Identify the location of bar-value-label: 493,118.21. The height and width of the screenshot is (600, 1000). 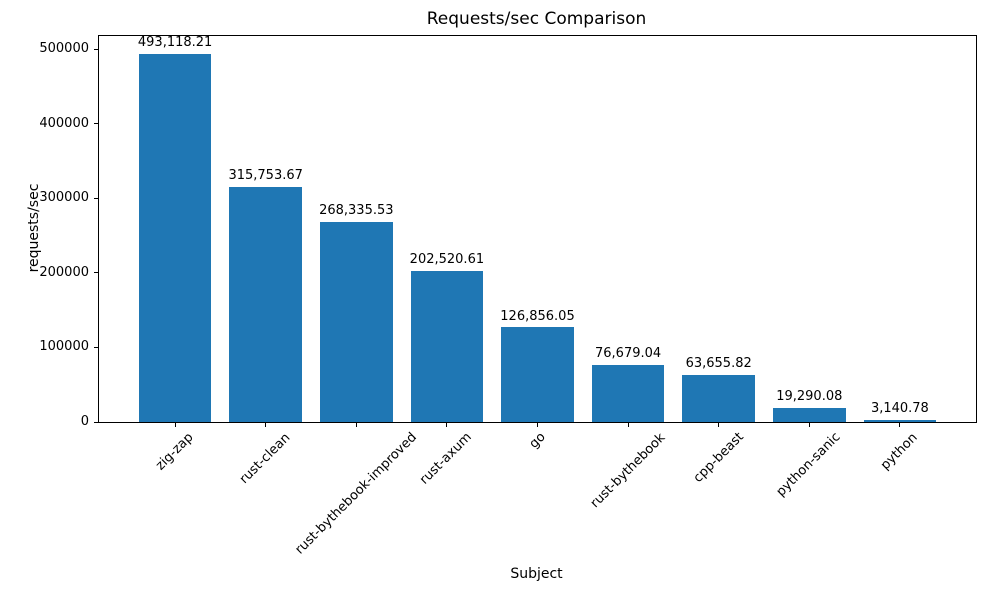
(175, 43).